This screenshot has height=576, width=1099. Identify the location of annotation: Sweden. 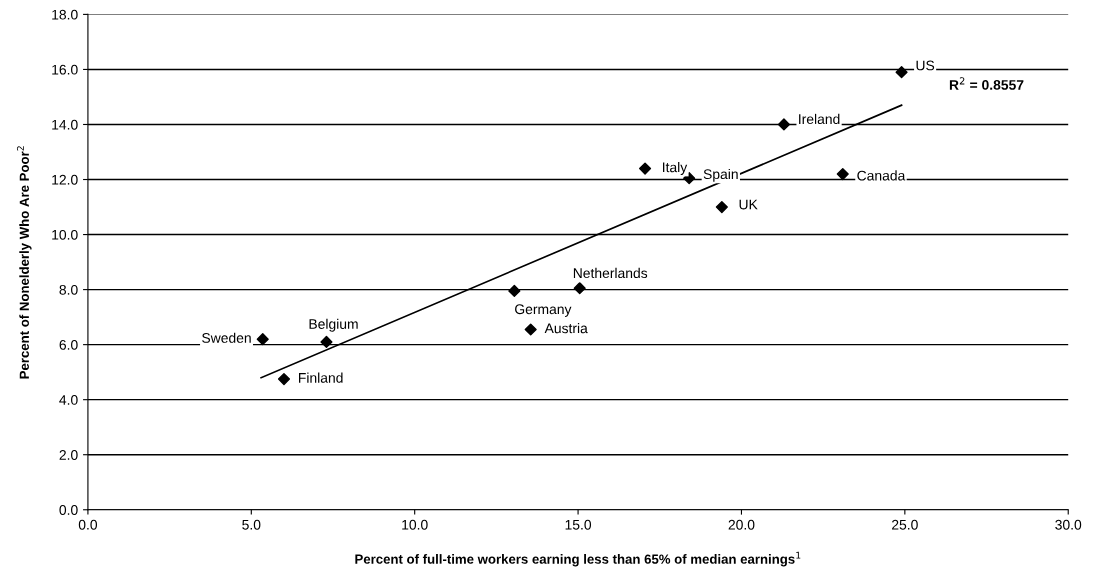
(226, 337).